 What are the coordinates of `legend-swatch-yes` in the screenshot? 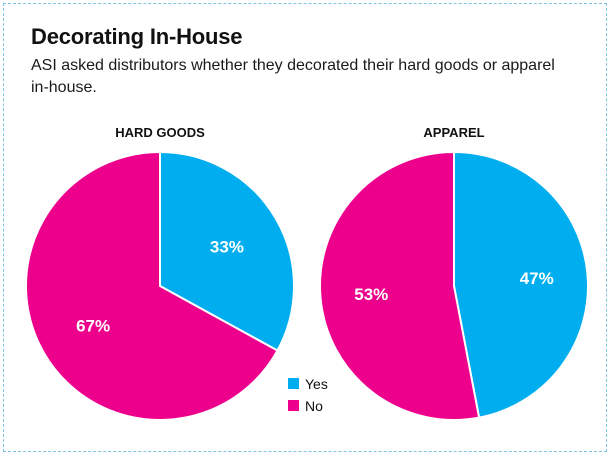 It's located at (293, 383).